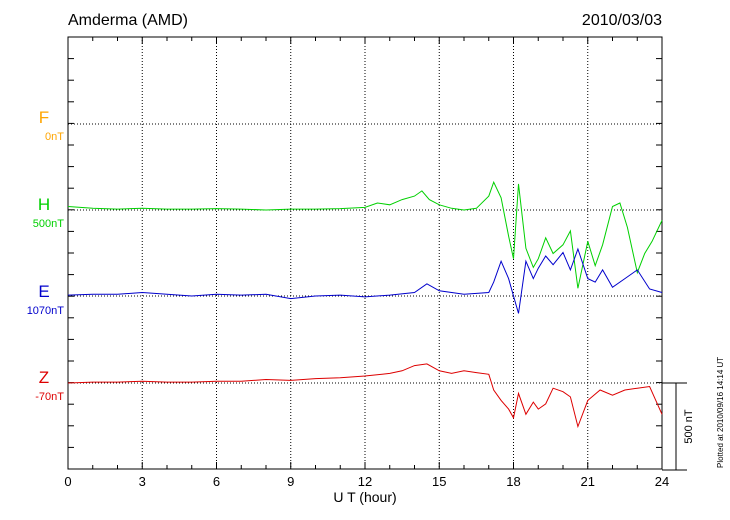 This screenshot has height=520, width=730. I want to click on series-baseline-z: -70nT, so click(49, 397).